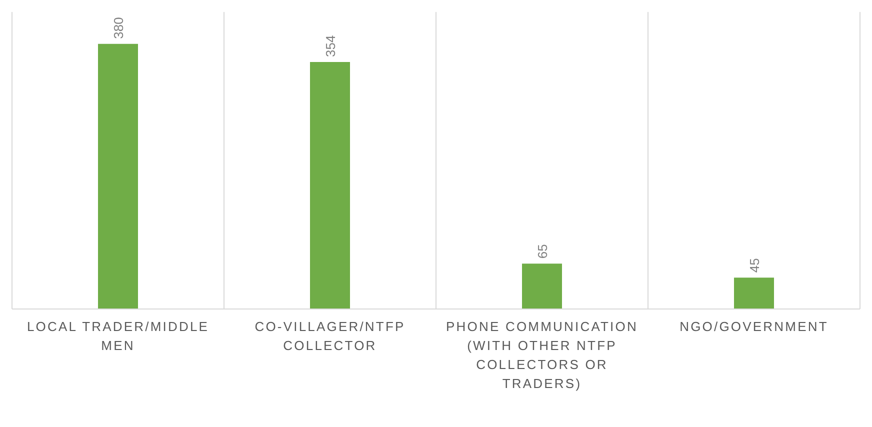 The image size is (872, 427). I want to click on data-label: 380, so click(118, 28).